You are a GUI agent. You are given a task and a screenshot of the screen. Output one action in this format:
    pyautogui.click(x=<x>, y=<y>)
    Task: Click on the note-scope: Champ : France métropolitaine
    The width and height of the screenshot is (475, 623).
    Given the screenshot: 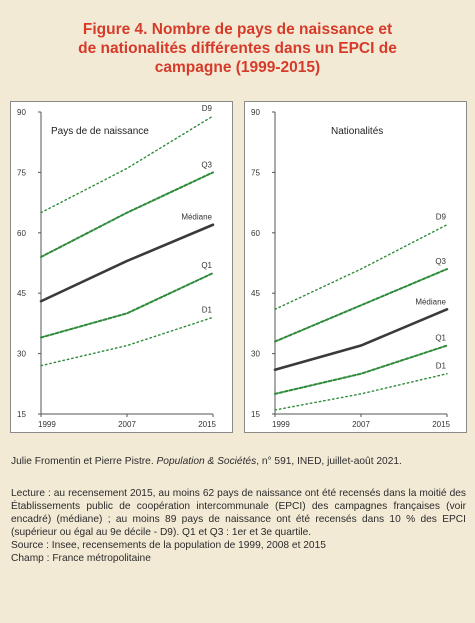 What is the action you would take?
    pyautogui.click(x=81, y=558)
    